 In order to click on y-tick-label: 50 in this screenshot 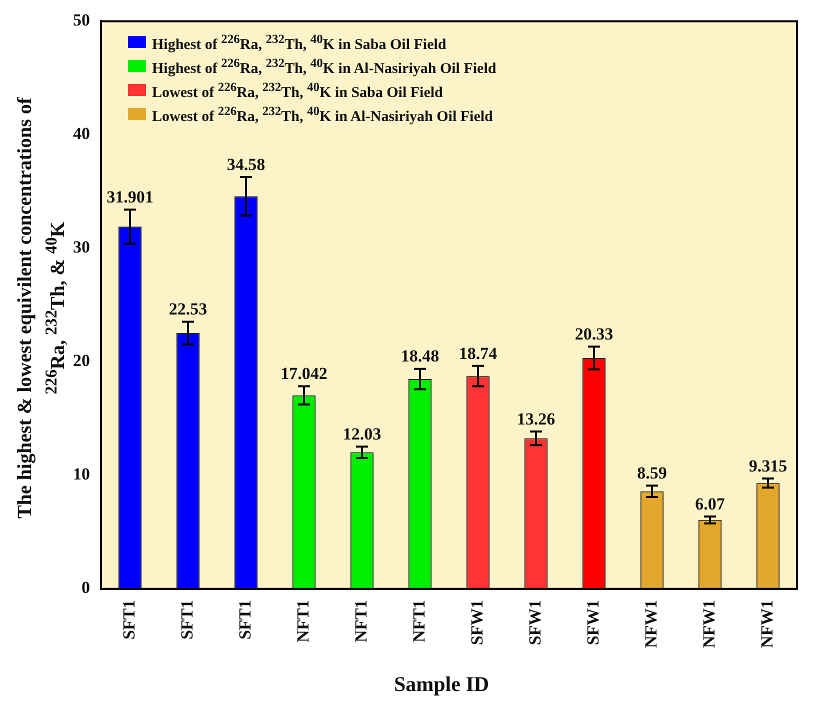, I will do `click(81, 20)`.